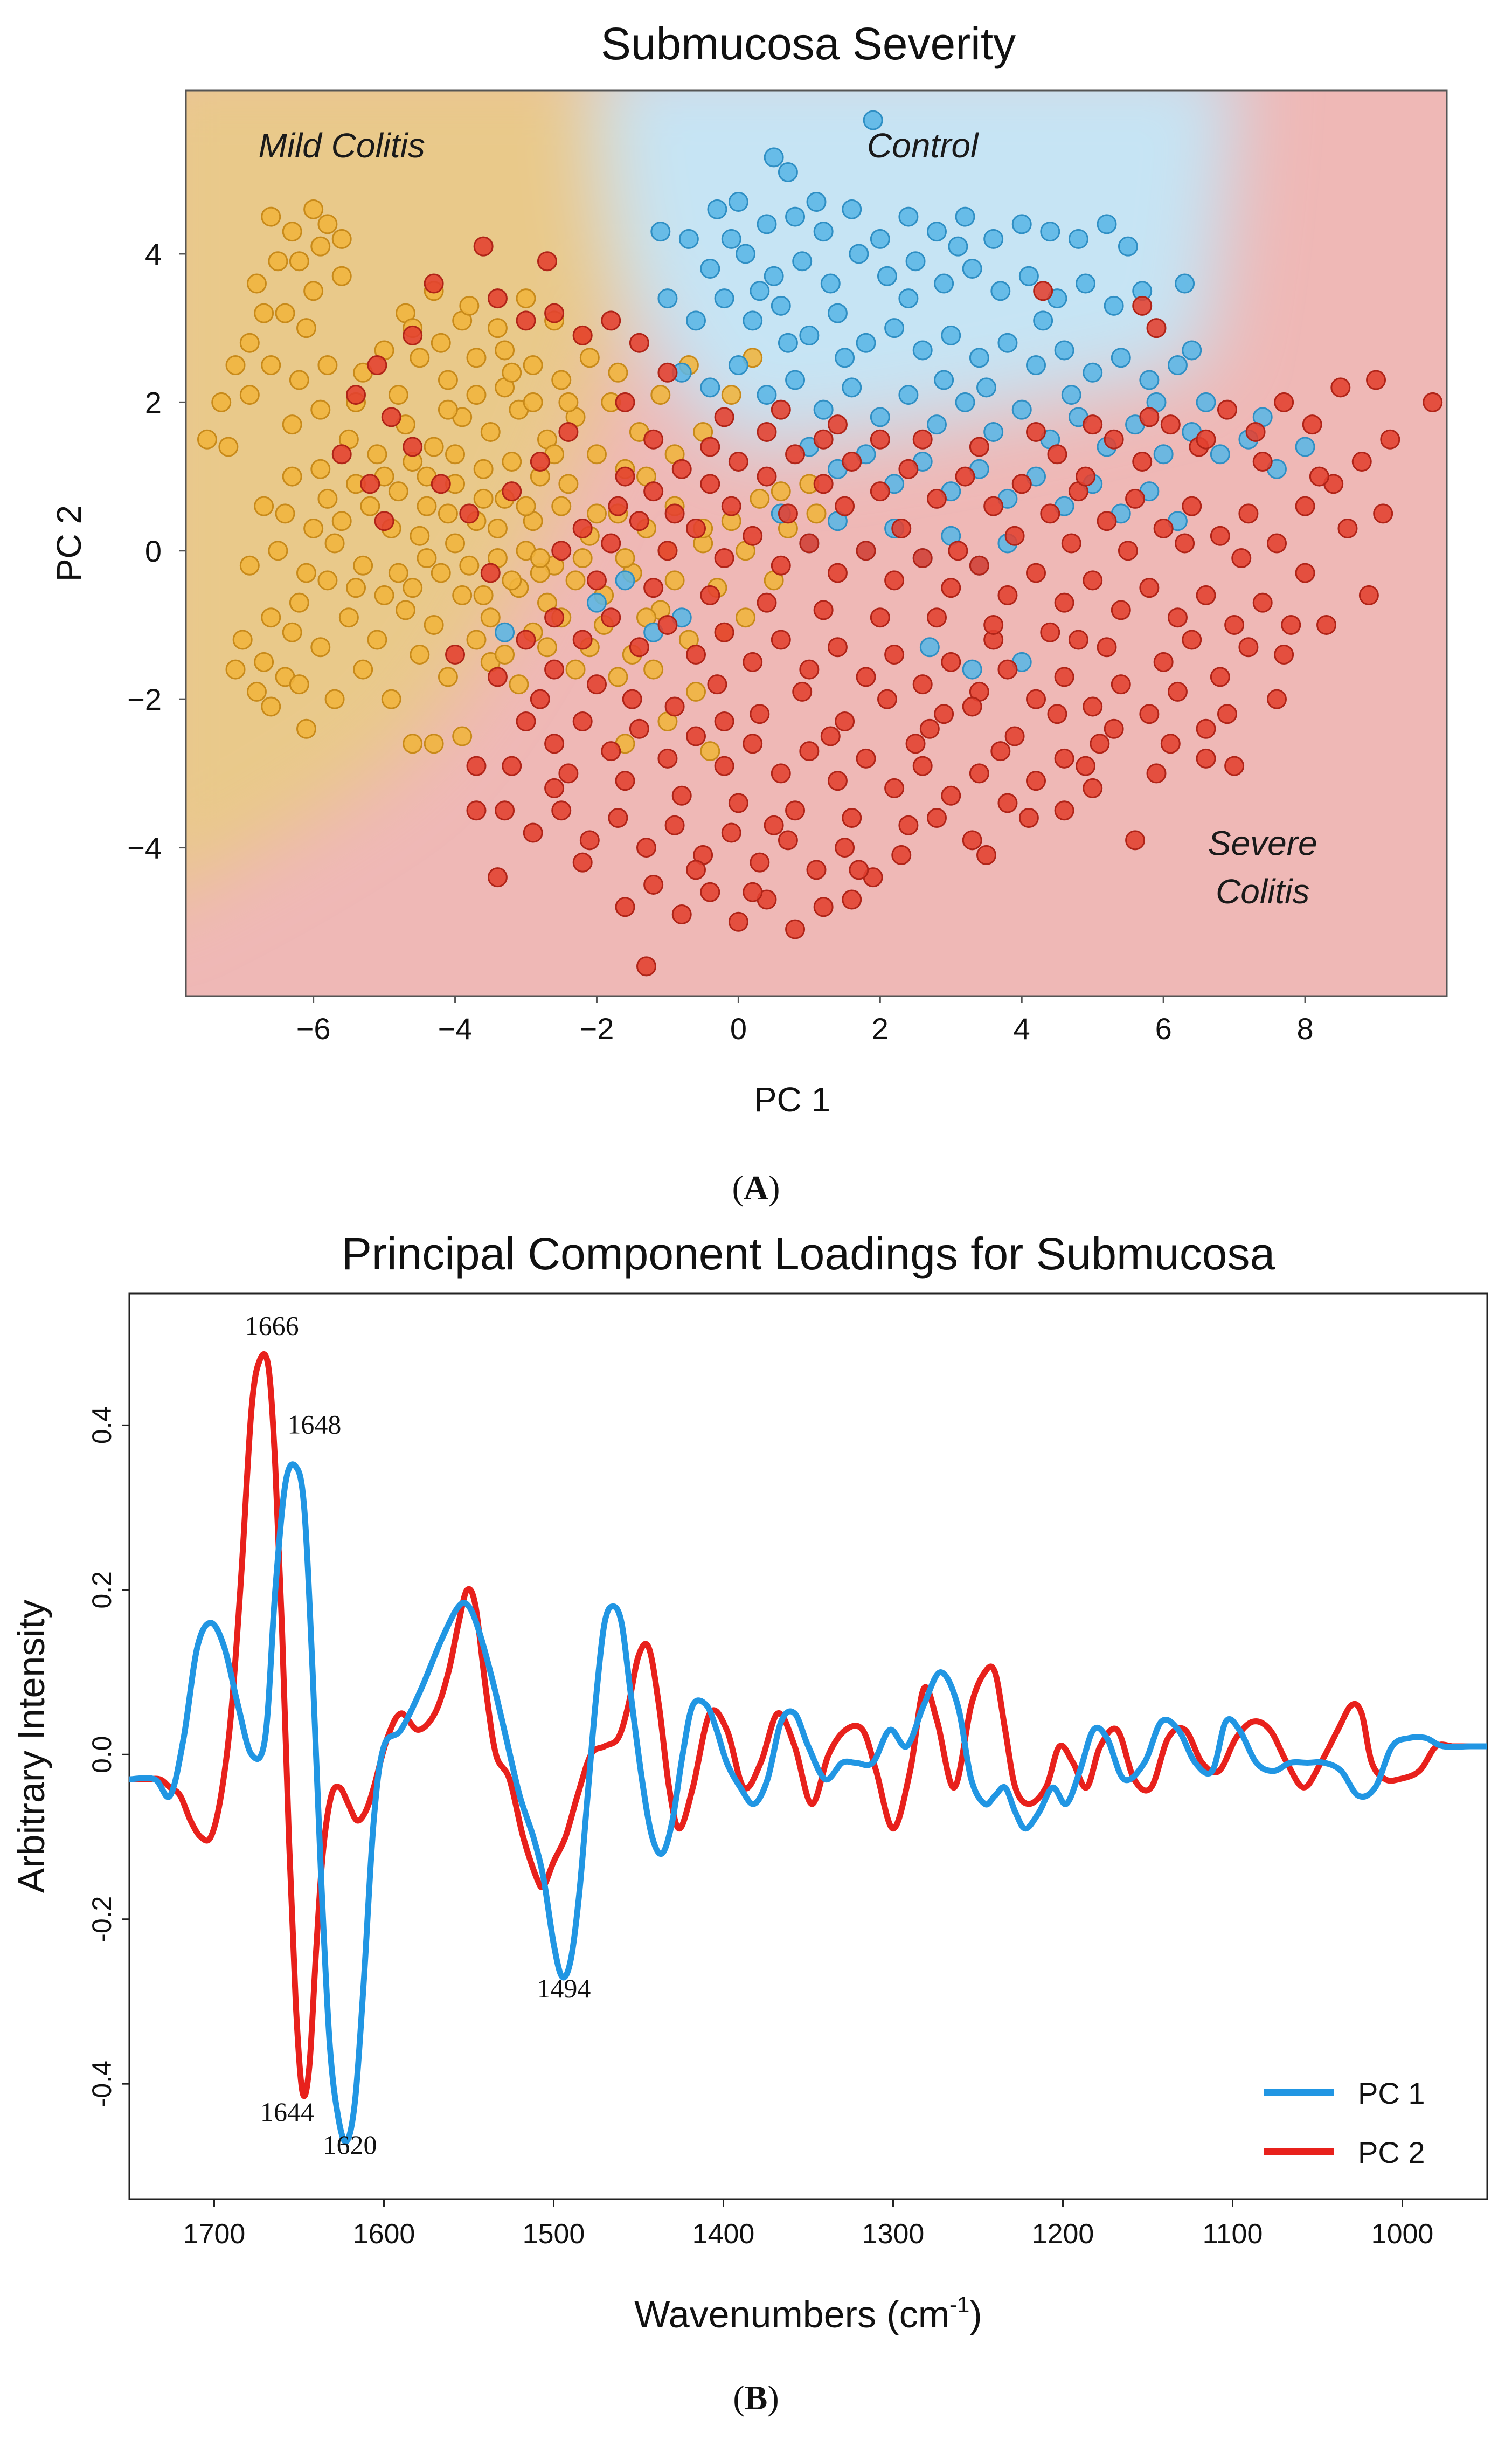  Describe the element at coordinates (1022, 1029) in the screenshot. I see `chart-a-x-tick-label: 4` at that location.